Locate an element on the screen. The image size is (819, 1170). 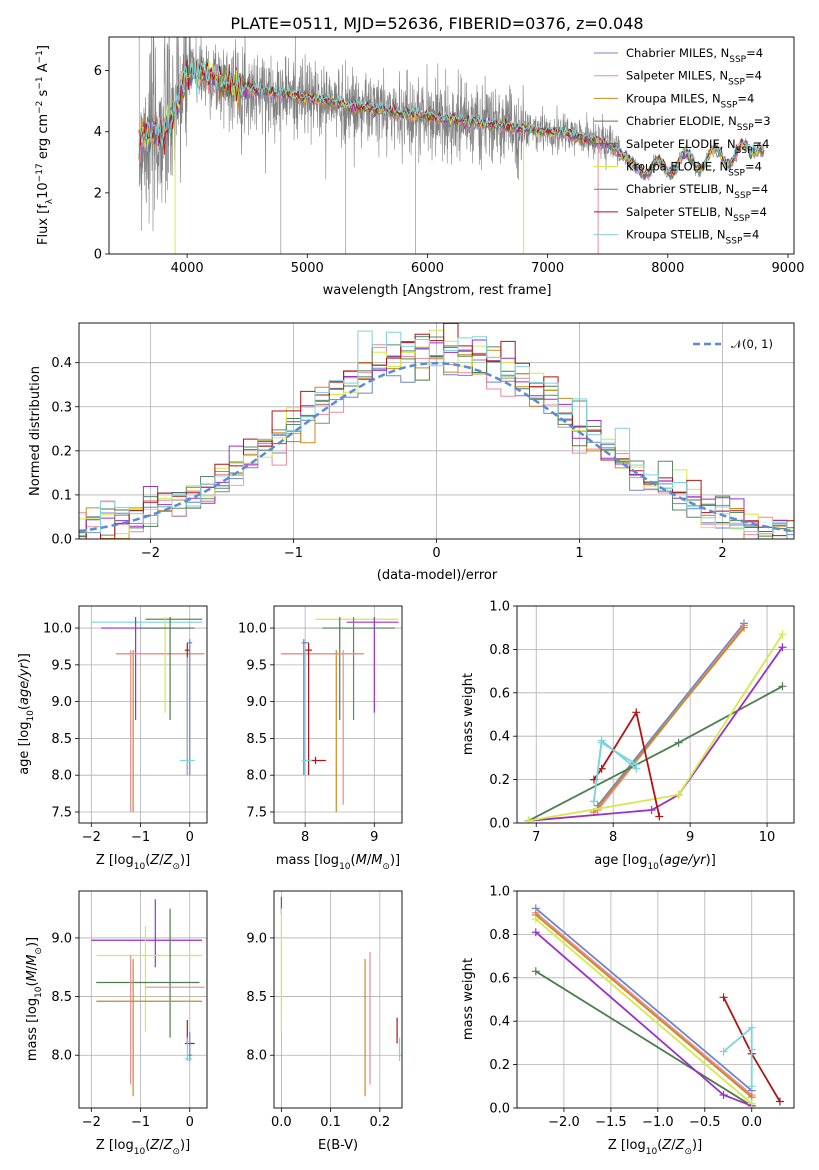
x-tick-label: 0.2 is located at coordinates (380, 1122).